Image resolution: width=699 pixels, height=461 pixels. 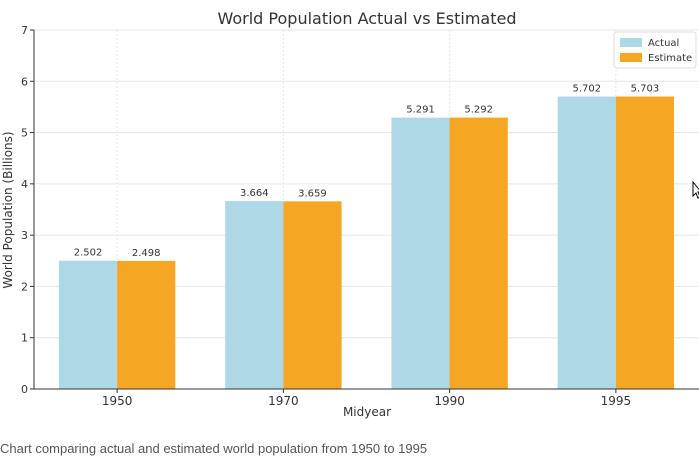 What do you see at coordinates (27, 210) in the screenshot?
I see `y-axis-ticks: 0 1 2 3 4 5 6 7` at bounding box center [27, 210].